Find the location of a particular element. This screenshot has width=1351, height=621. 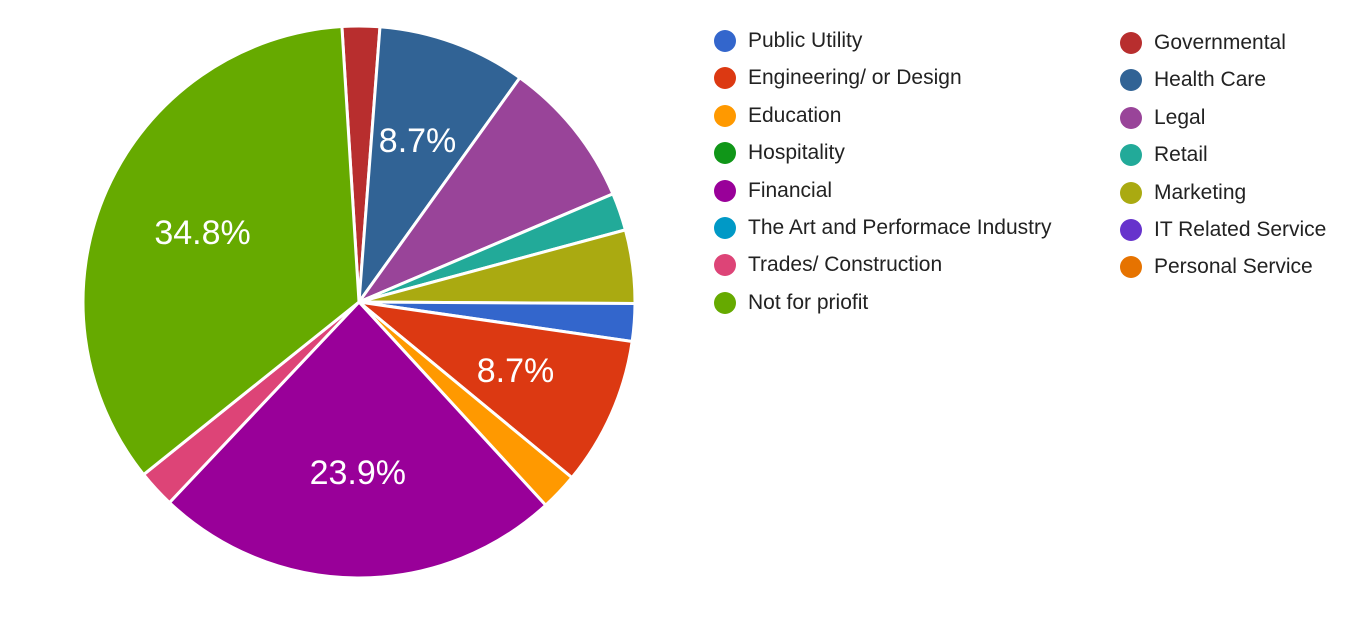

legend-label: The Art and Performace Industry is located at coordinates (900, 227).